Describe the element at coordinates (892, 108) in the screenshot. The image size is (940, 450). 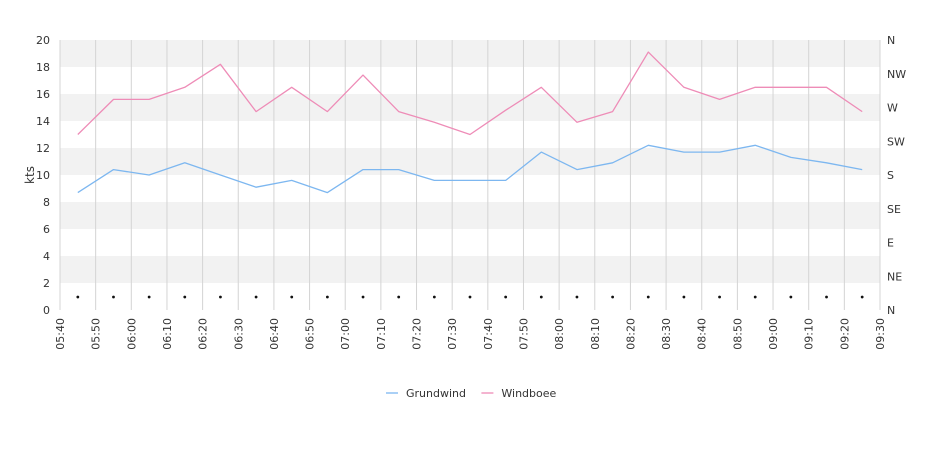
I see `direction-tick-label: W` at that location.